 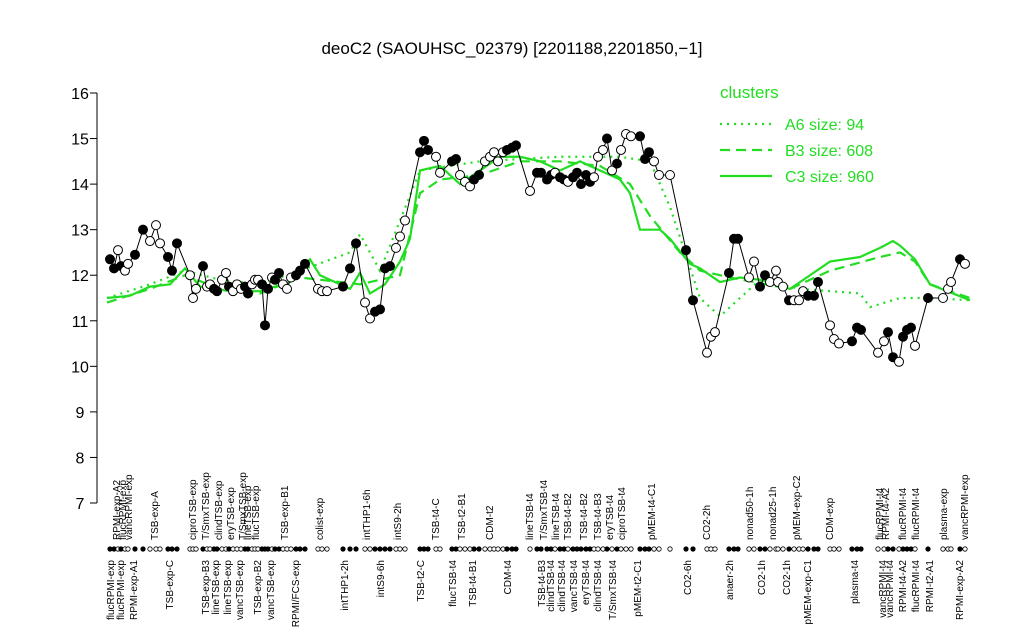 What do you see at coordinates (271, 590) in the screenshot?
I see `x-label-bottom: vancTSB-exp` at bounding box center [271, 590].